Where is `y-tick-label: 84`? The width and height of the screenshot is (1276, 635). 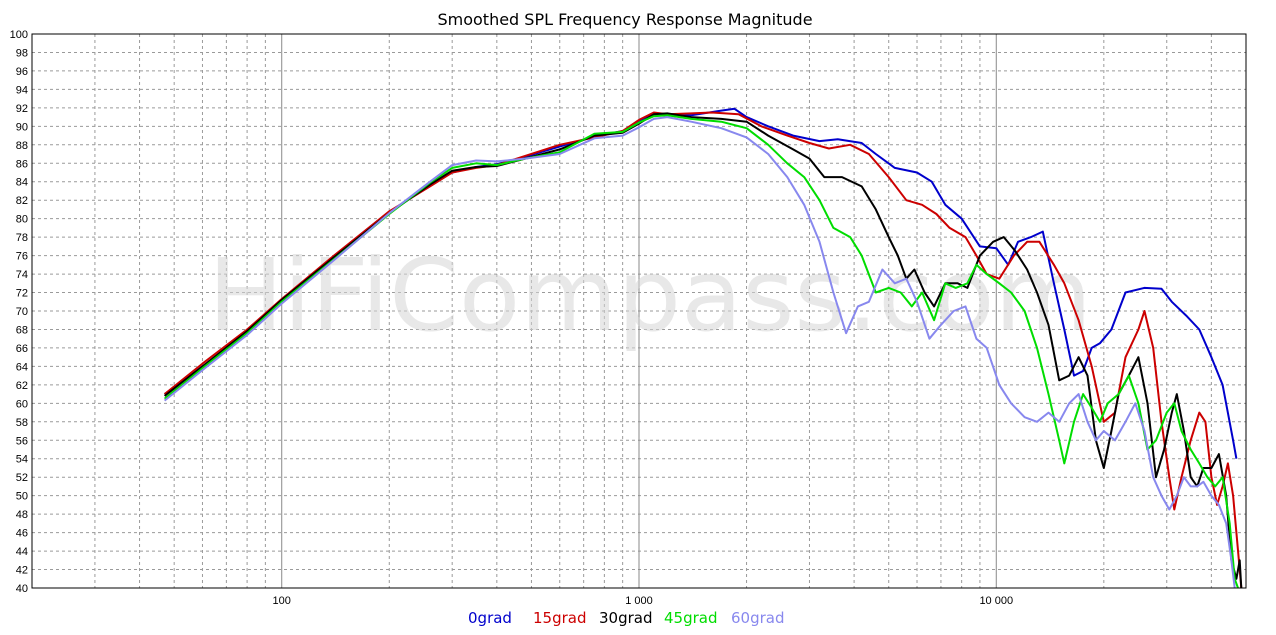 y-tick-label: 84 is located at coordinates (22, 183).